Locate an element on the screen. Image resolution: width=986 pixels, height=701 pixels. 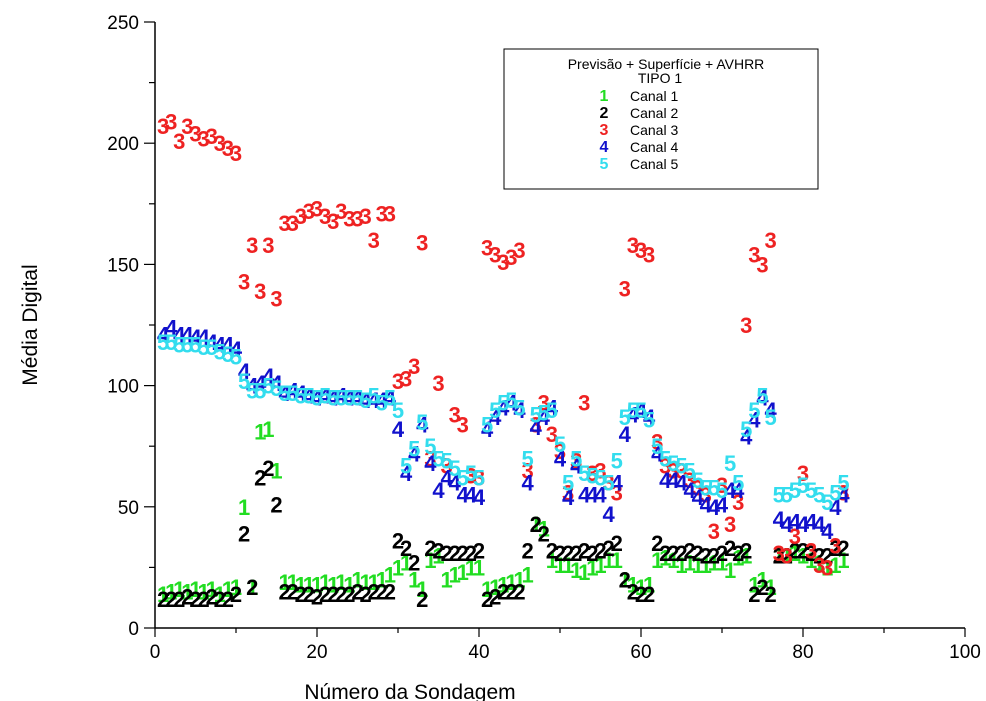
legend-label: Canal 1 is located at coordinates (654, 96).